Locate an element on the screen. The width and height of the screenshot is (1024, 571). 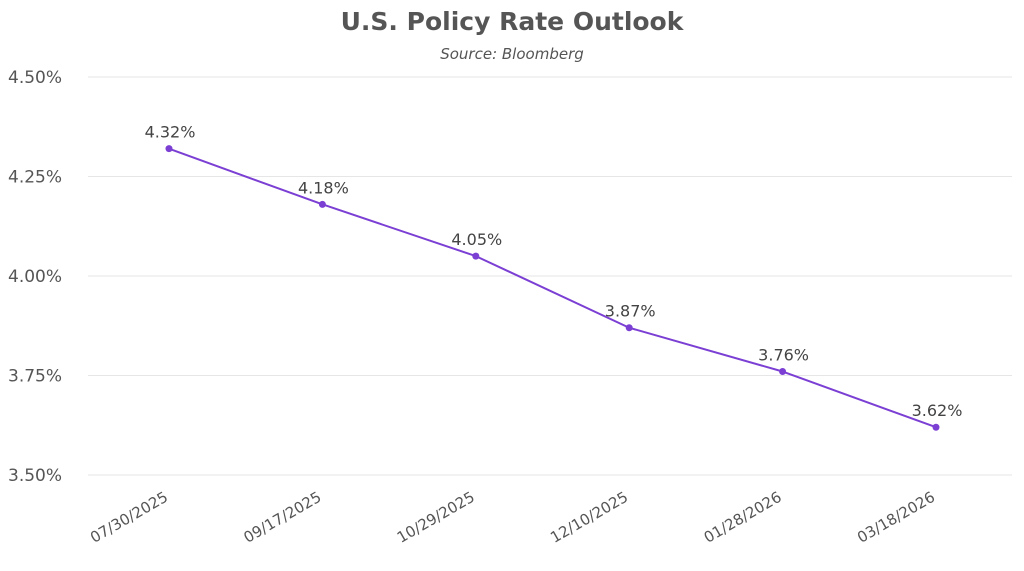
data-label: 4.05% is located at coordinates (476, 239).